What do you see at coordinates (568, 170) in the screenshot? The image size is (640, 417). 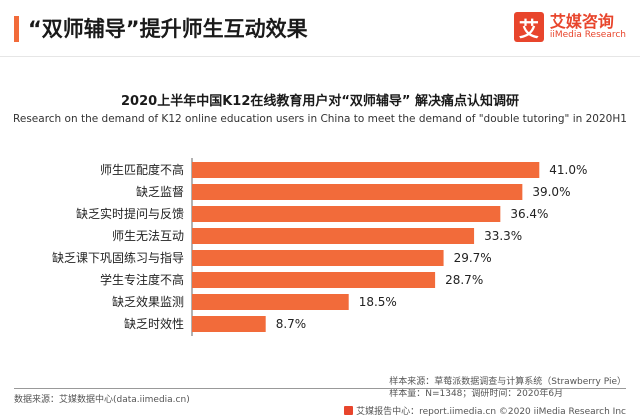 I see `value-label-1: 41.0%` at bounding box center [568, 170].